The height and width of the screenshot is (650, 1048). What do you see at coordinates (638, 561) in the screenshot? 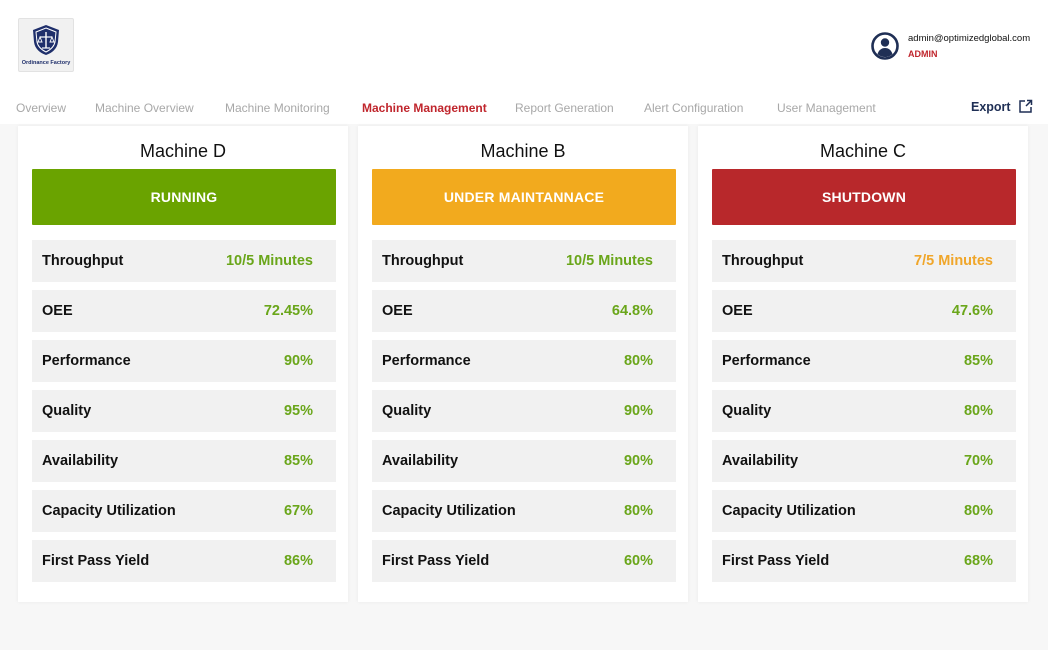
I see `metric-value: 60%` at bounding box center [638, 561].